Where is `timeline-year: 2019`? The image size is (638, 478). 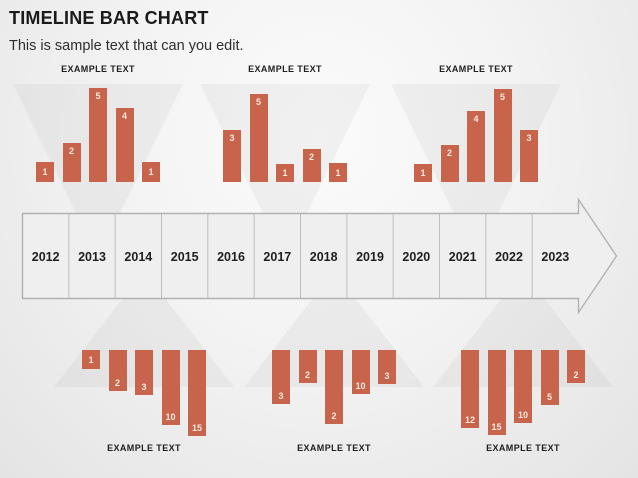 timeline-year: 2019 is located at coordinates (370, 257).